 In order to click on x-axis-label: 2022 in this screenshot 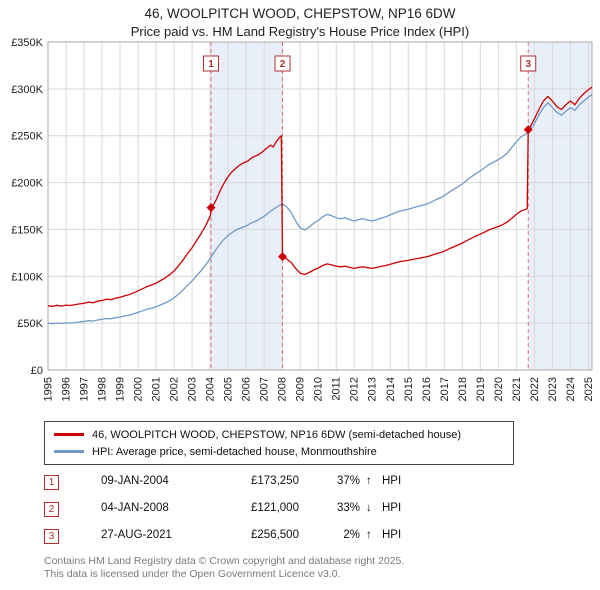, I will do `click(535, 389)`.